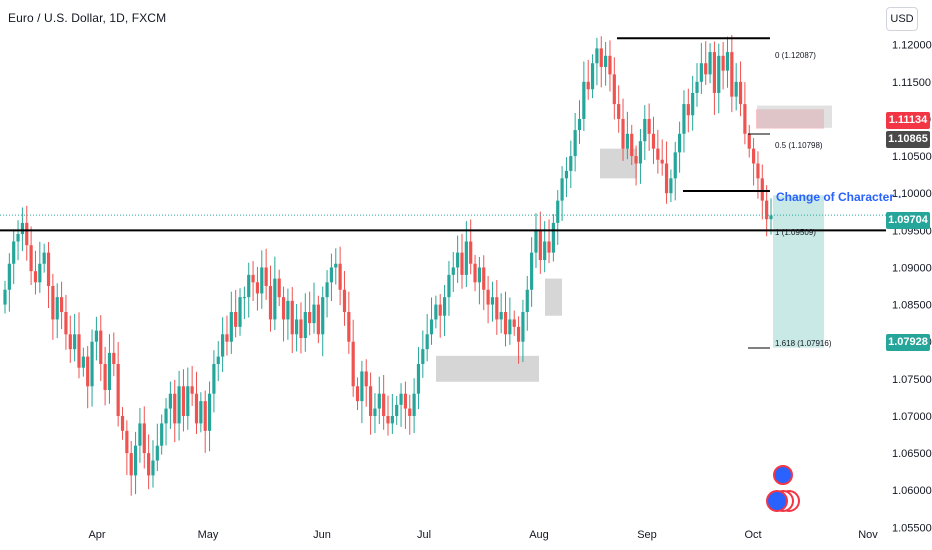  I want to click on us-flag-icon-front, so click(777, 501).